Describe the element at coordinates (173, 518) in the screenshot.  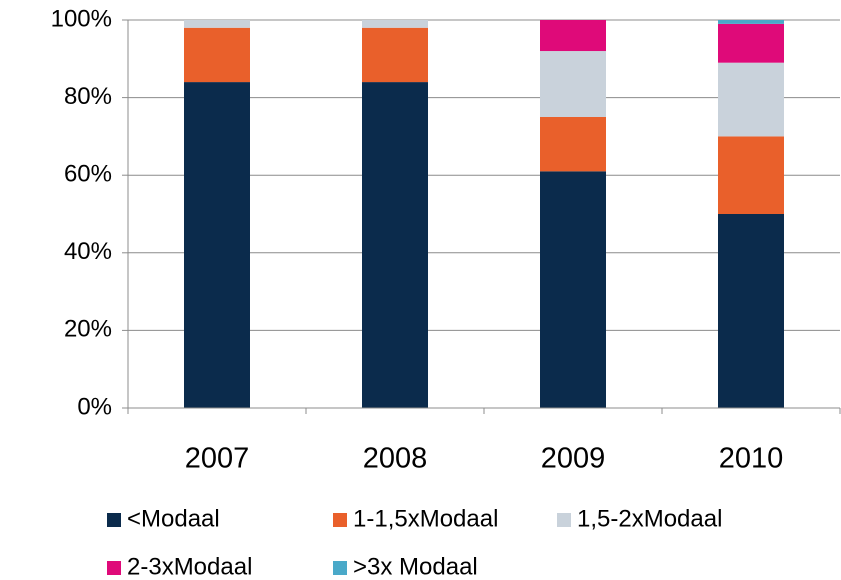
I see `legend-label: <Modaal` at that location.